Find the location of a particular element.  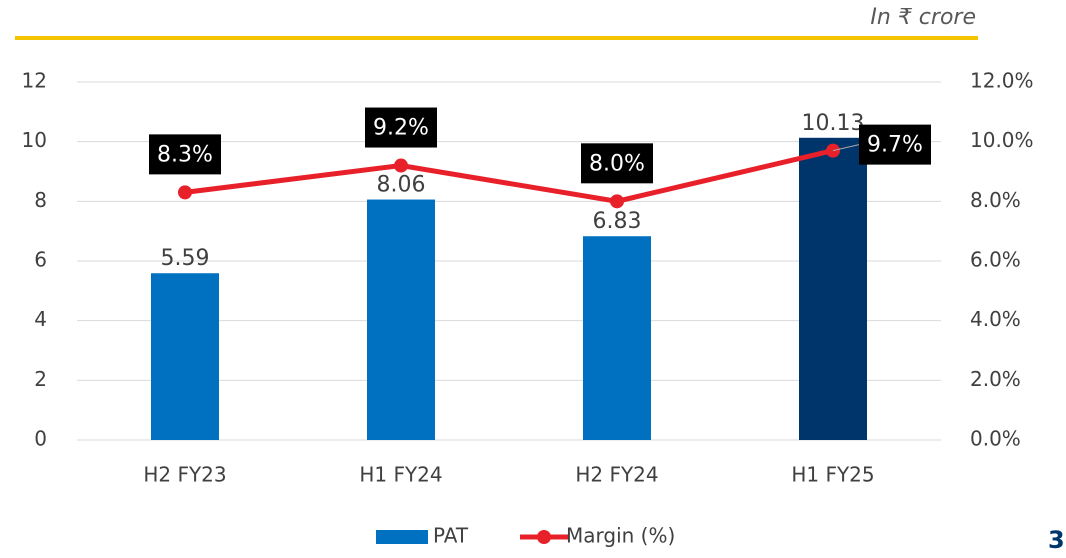

y-tick-label: 2 is located at coordinates (40, 379).